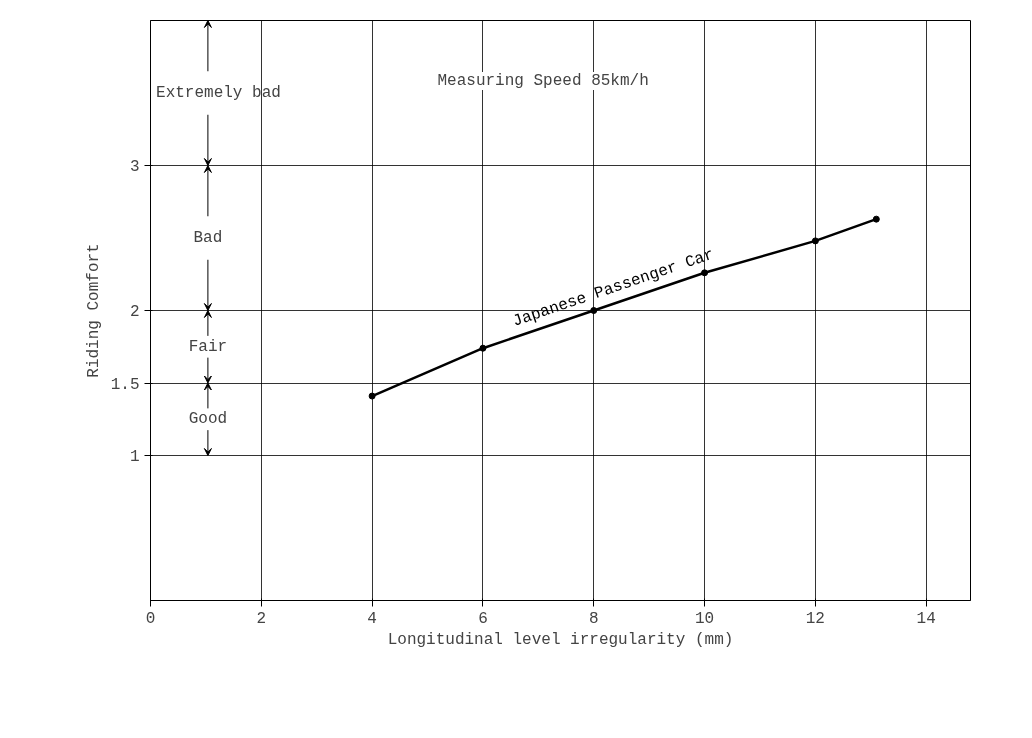  I want to click on x-tick-label: 4, so click(372, 618).